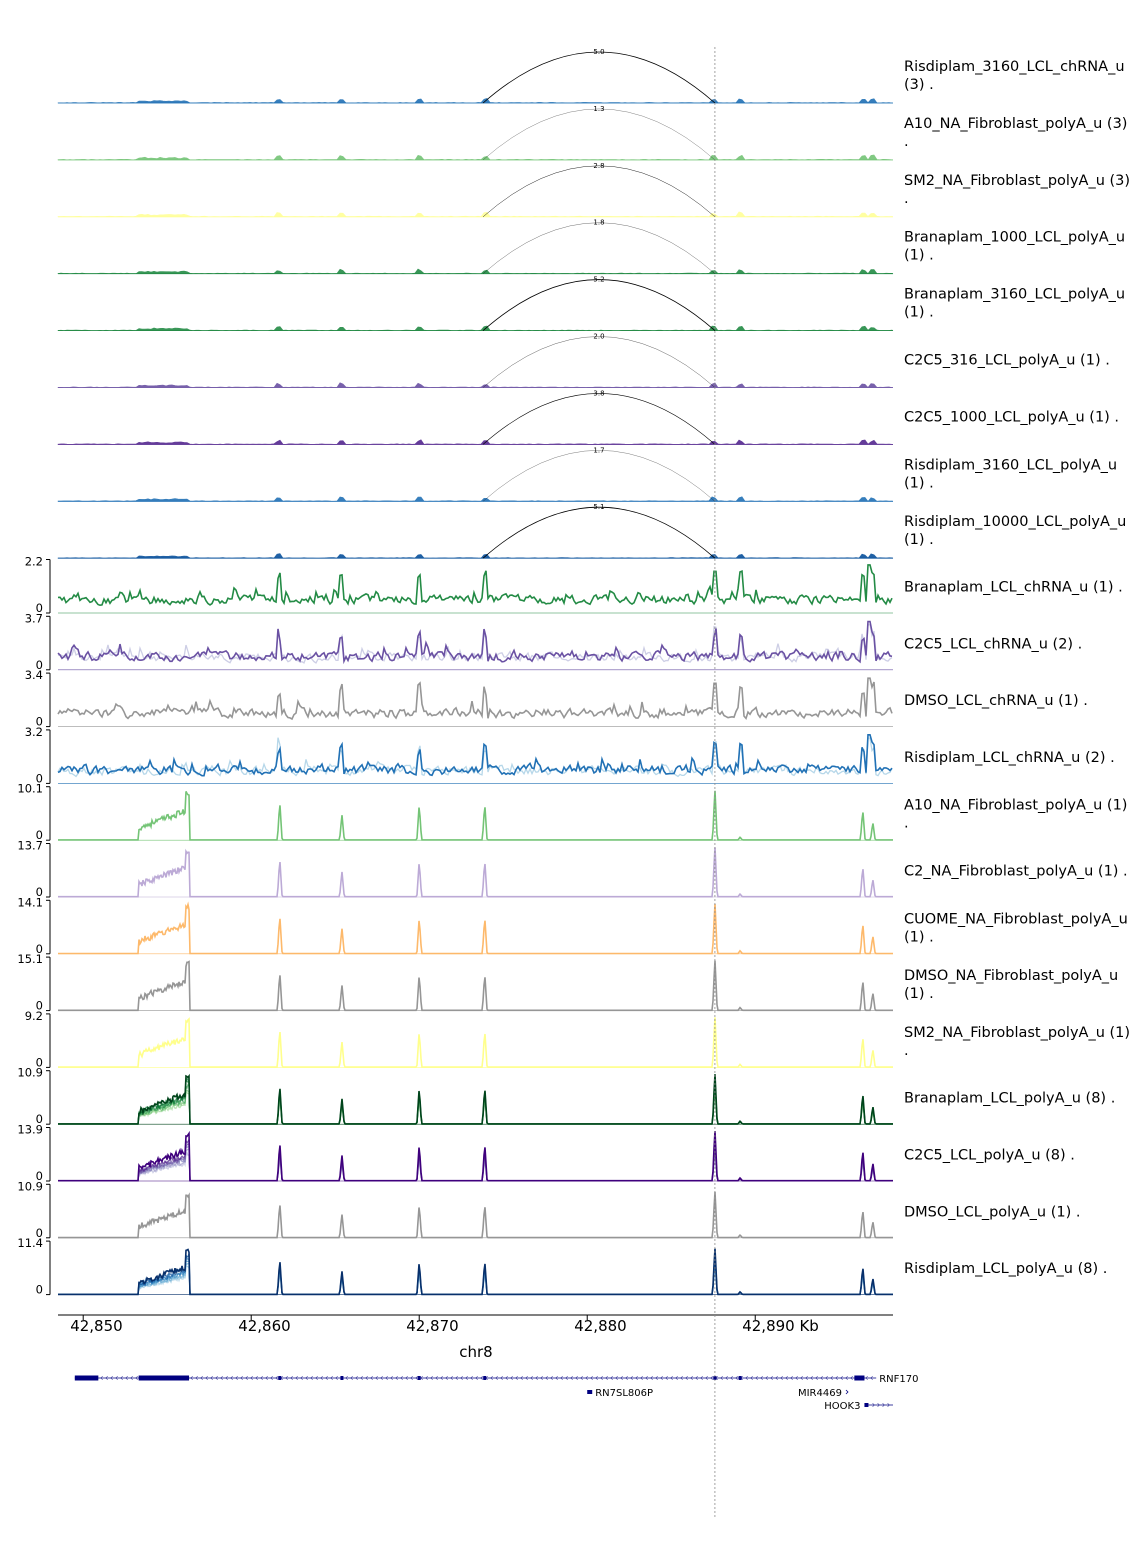 This screenshot has height=1564, width=1133. I want to click on y-max-label: 9.2, so click(34, 1016).